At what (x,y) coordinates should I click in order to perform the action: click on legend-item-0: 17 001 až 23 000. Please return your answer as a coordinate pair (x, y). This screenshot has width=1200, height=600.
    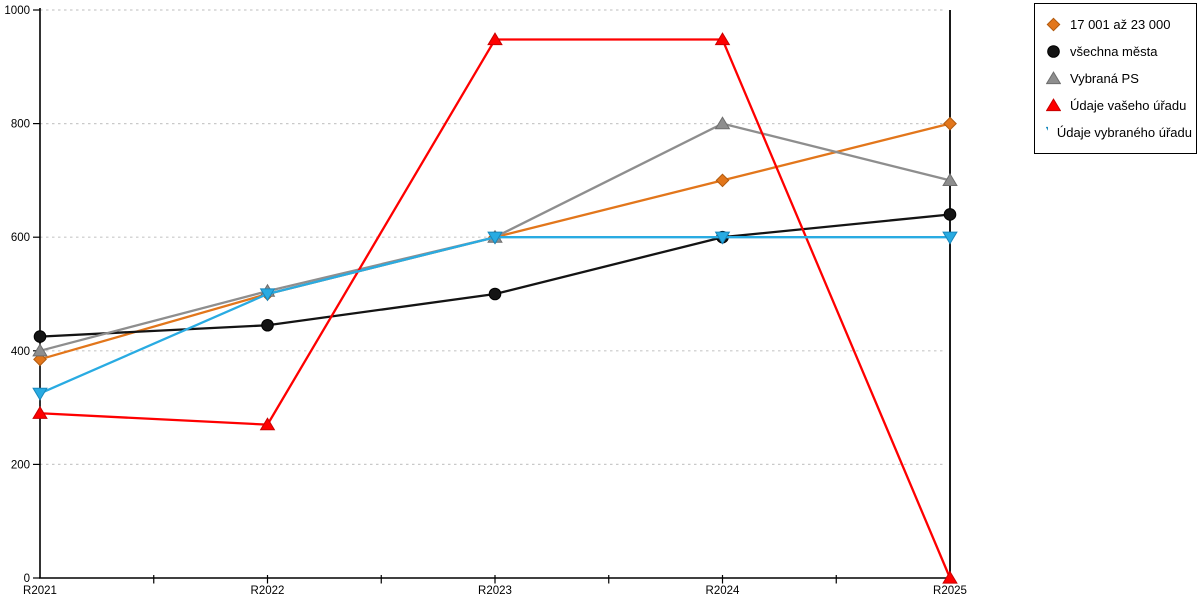
    Looking at the image, I should click on (1119, 24).